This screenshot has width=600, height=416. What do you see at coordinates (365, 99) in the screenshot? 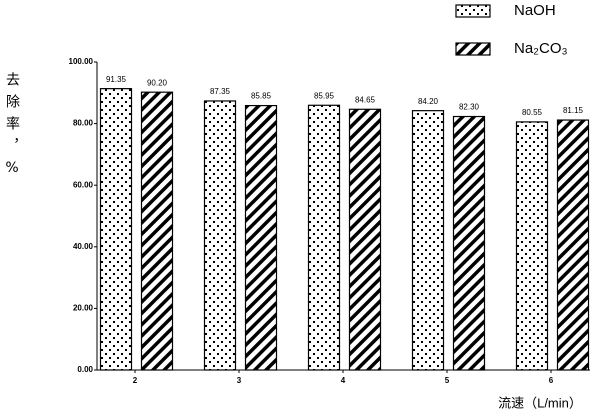
I see `value-label: 84.65` at bounding box center [365, 99].